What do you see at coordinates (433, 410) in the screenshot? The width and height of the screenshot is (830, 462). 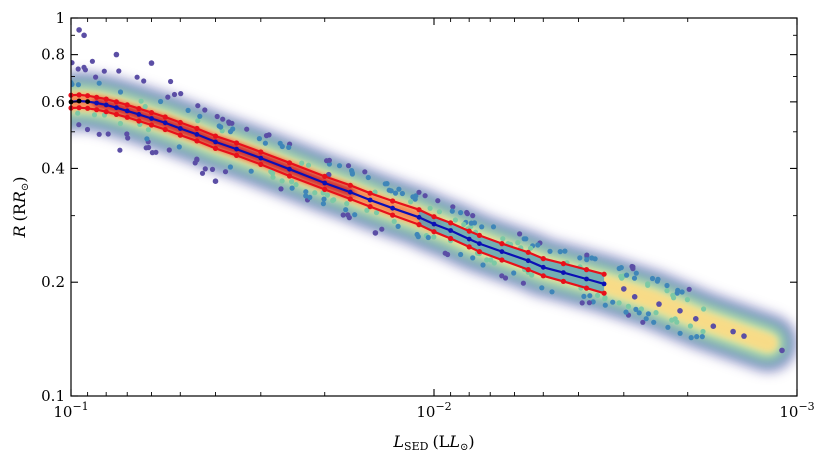 I see `x-tick-label: 10−2` at bounding box center [433, 410].